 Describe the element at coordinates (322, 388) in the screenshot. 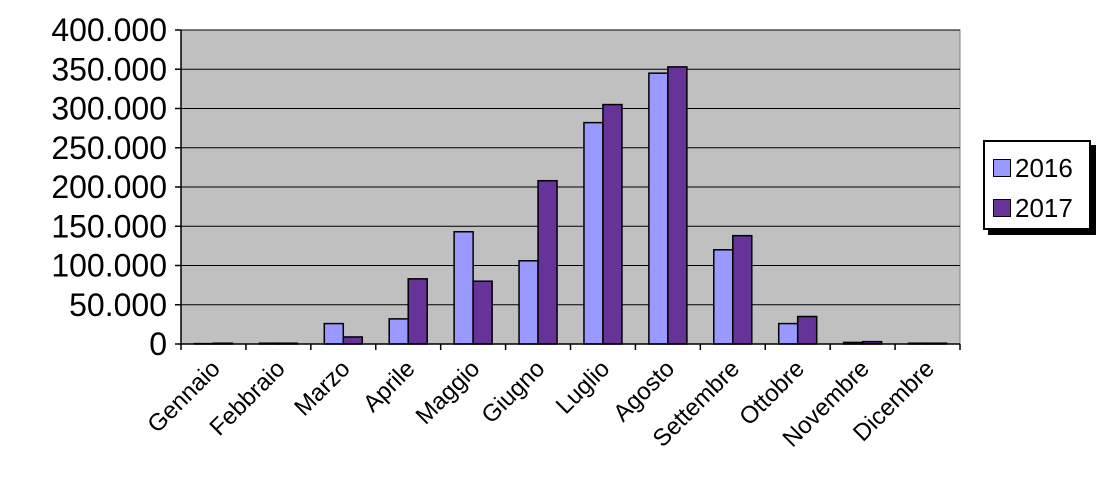

I see `x-tick-label: Marzo` at that location.